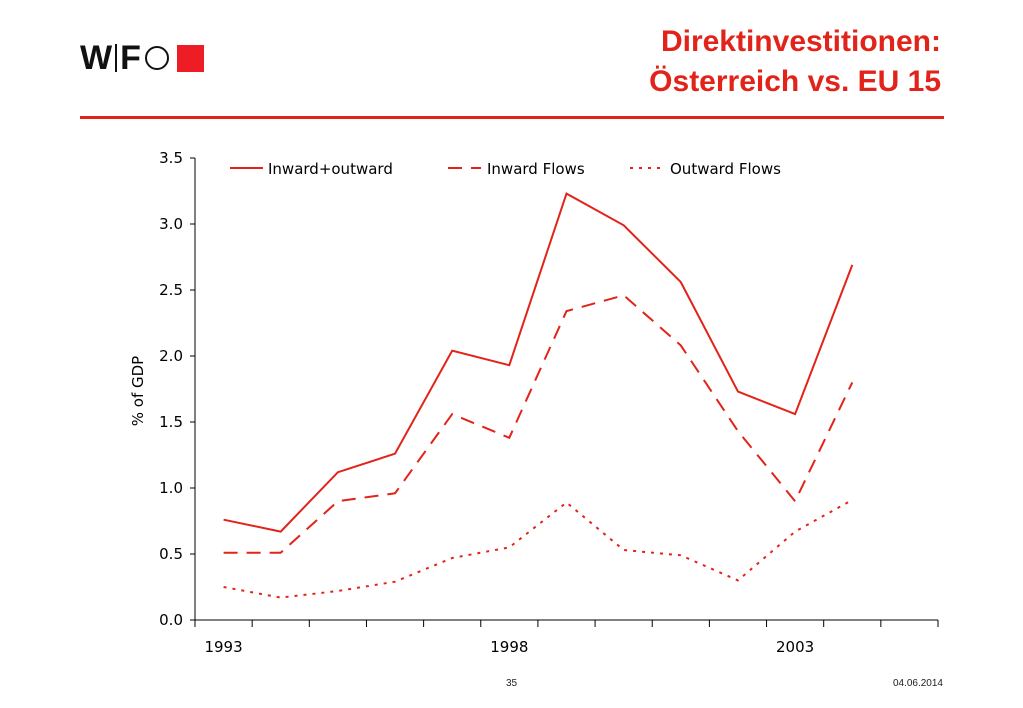 This screenshot has width=1023, height=708. I want to click on logo-letter-f: F, so click(130, 58).